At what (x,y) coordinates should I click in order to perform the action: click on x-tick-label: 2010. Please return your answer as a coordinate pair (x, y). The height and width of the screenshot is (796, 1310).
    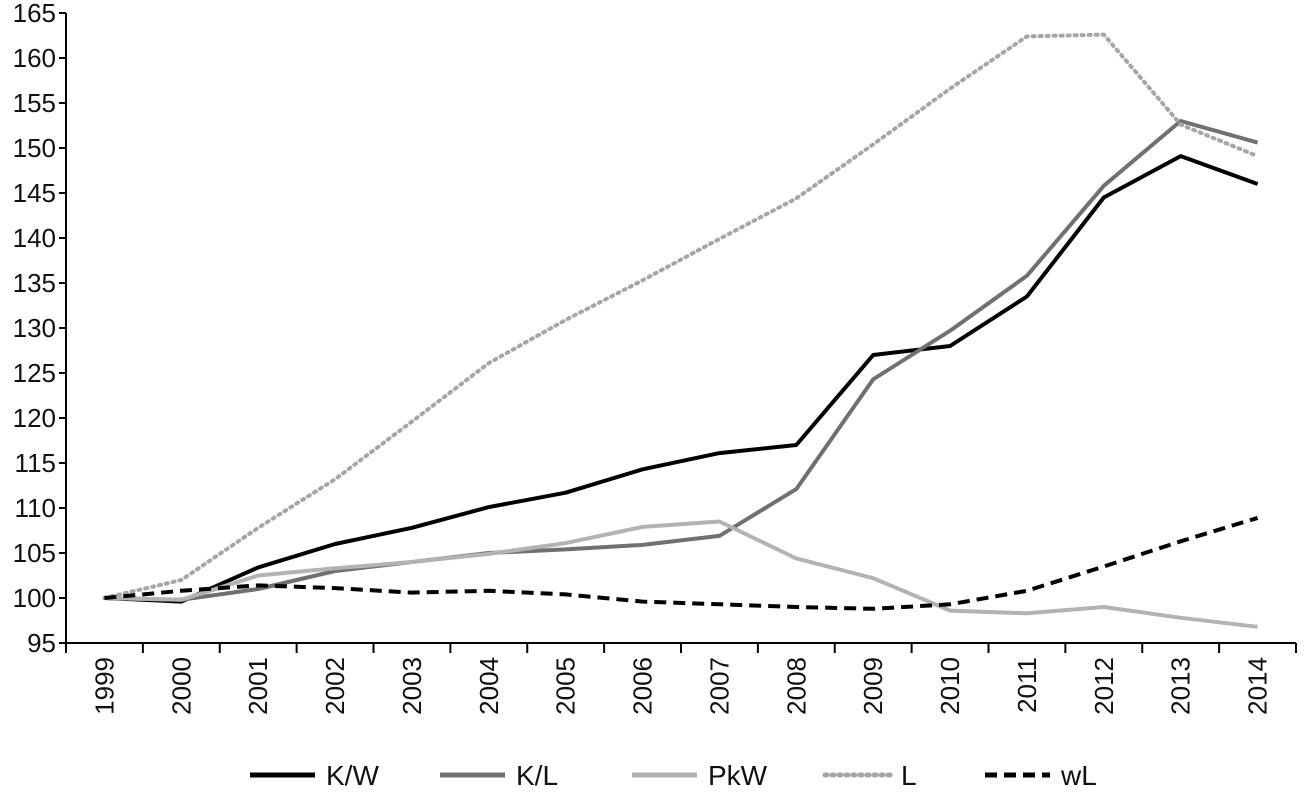
    Looking at the image, I should click on (950, 686).